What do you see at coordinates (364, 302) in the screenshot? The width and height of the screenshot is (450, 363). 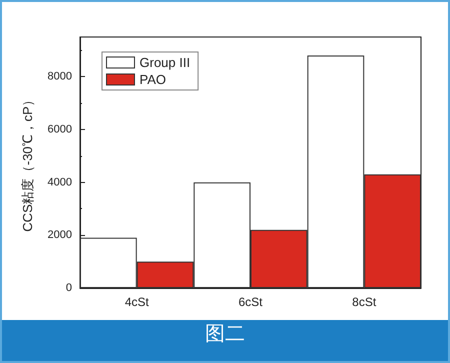 I see `x-tick-label: 8cSt` at bounding box center [364, 302].